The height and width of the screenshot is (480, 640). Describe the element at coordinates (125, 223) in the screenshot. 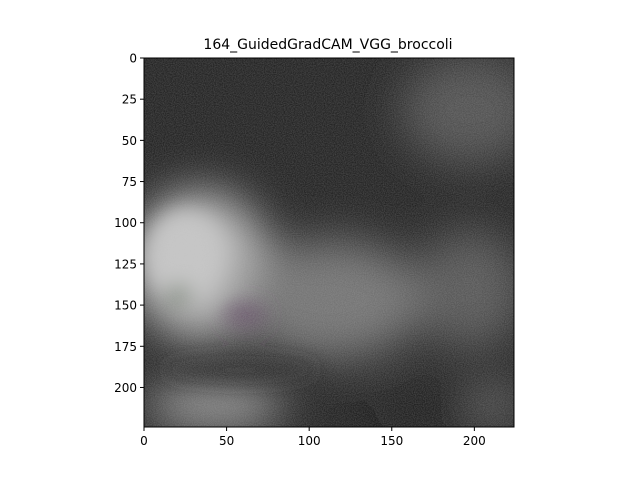

I see `y-tick-label: 100` at that location.